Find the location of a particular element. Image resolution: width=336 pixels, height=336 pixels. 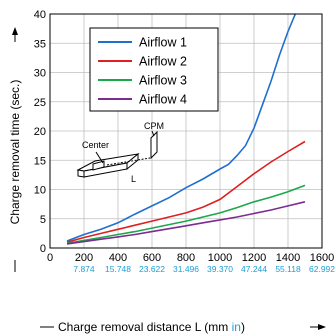

x-tick-label-inches: 15.748 is located at coordinates (118, 269).